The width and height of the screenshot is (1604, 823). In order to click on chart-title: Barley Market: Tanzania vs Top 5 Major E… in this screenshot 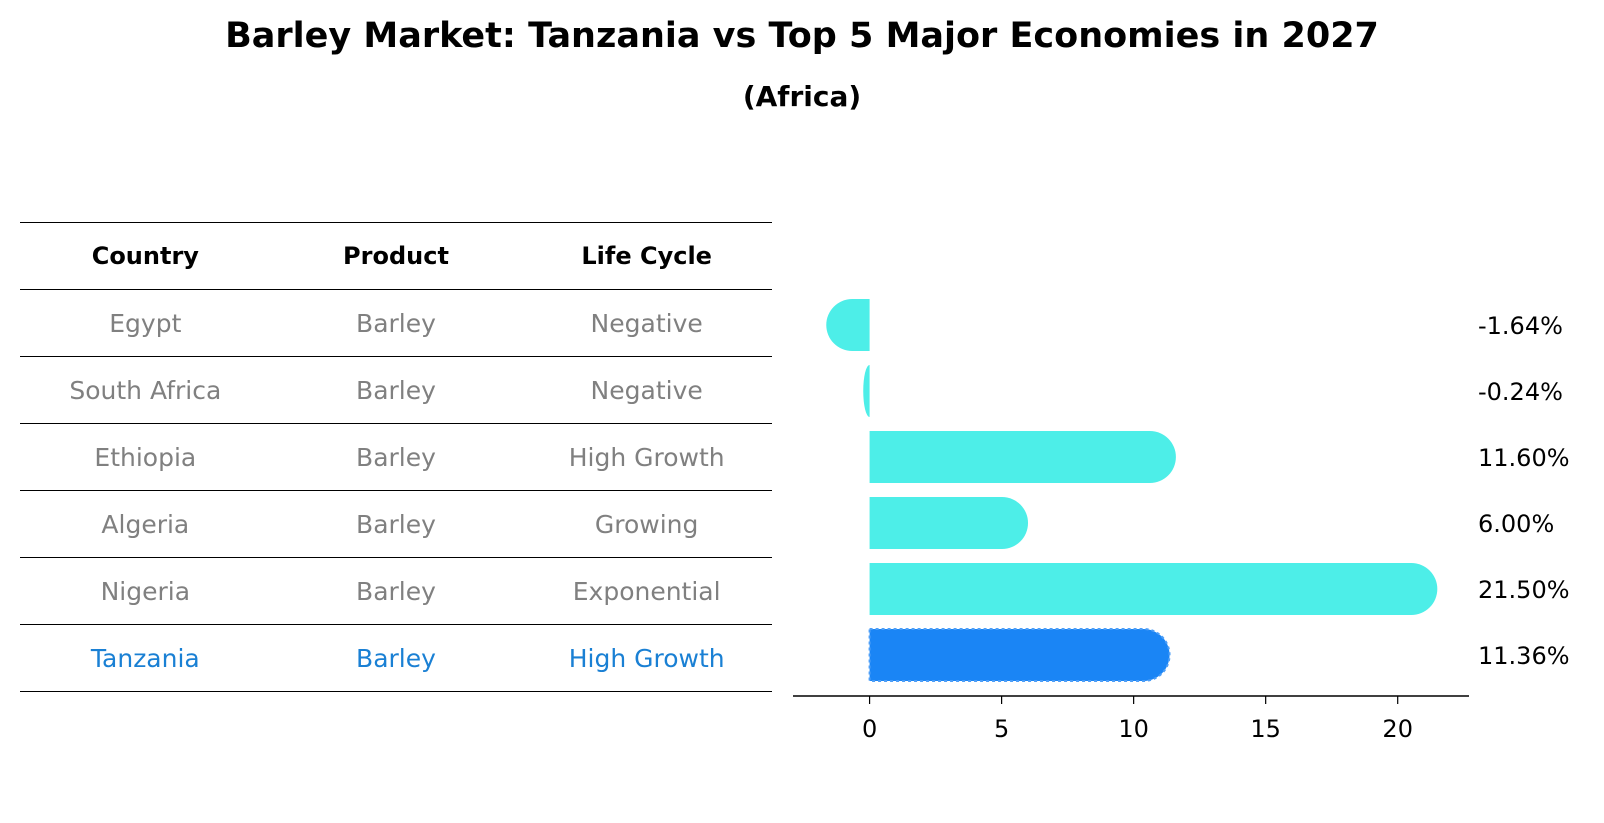, I will do `click(802, 36)`.